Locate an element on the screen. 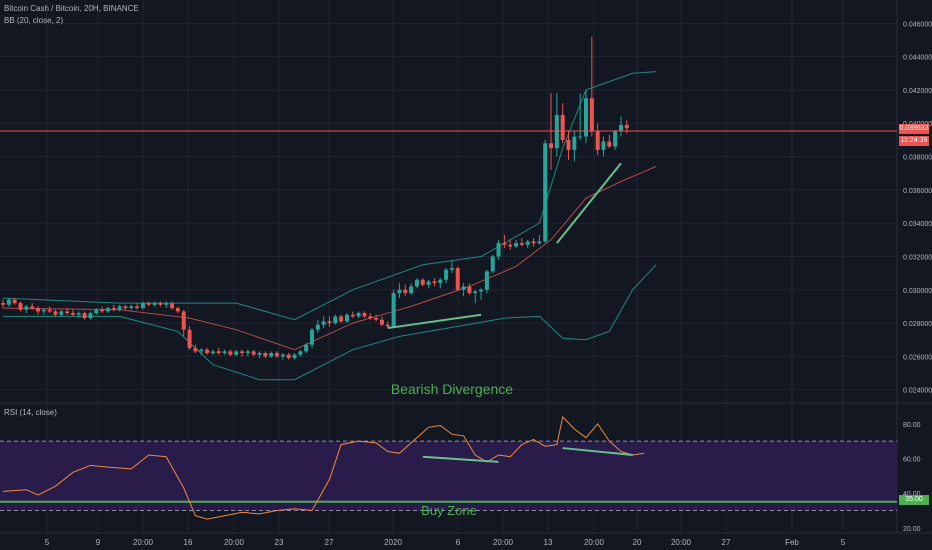 The width and height of the screenshot is (932, 550). y-tick-label: 0.030000 is located at coordinates (917, 291).